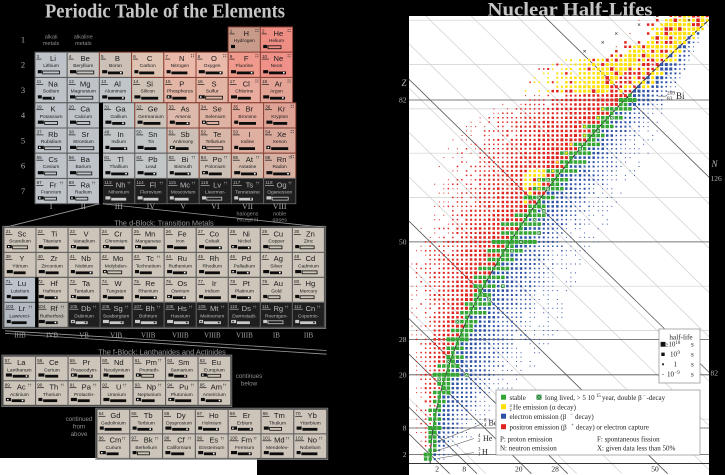 Image resolution: width=725 pixels, height=475 pixels. What do you see at coordinates (40, 157) in the screenshot?
I see `svg-text: 55` at bounding box center [40, 157].